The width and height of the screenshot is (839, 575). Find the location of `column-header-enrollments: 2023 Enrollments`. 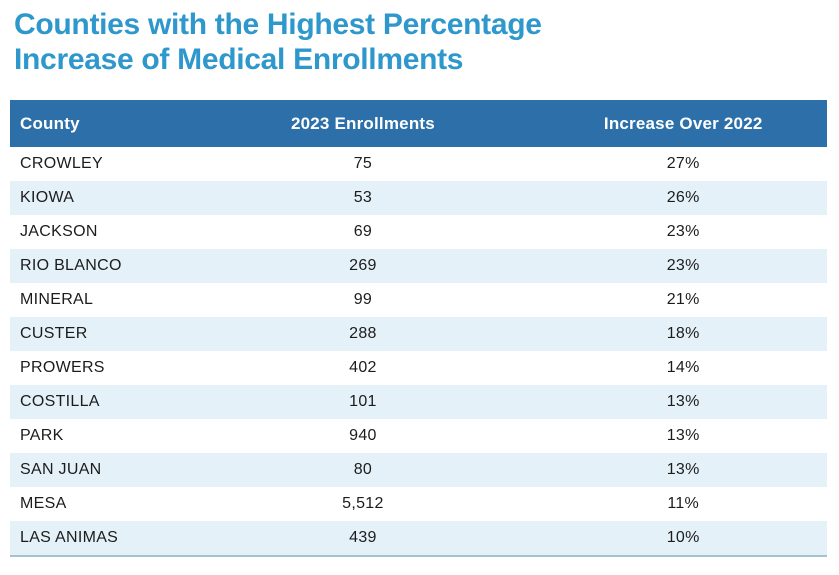

column-header-enrollments: 2023 Enrollments is located at coordinates (363, 123).